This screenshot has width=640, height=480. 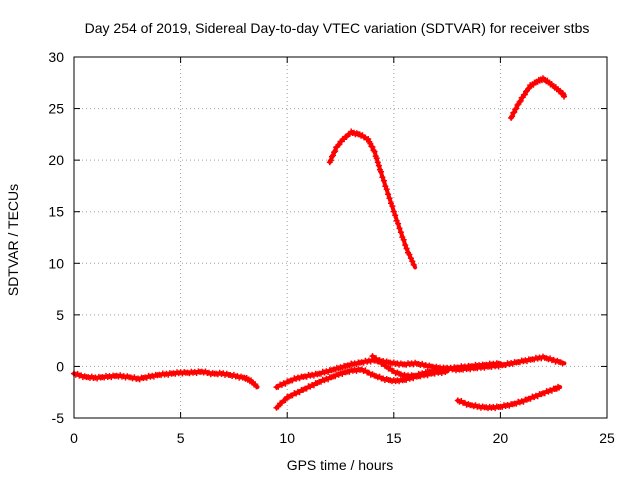 I want to click on series-track-a, so click(x=165, y=379).